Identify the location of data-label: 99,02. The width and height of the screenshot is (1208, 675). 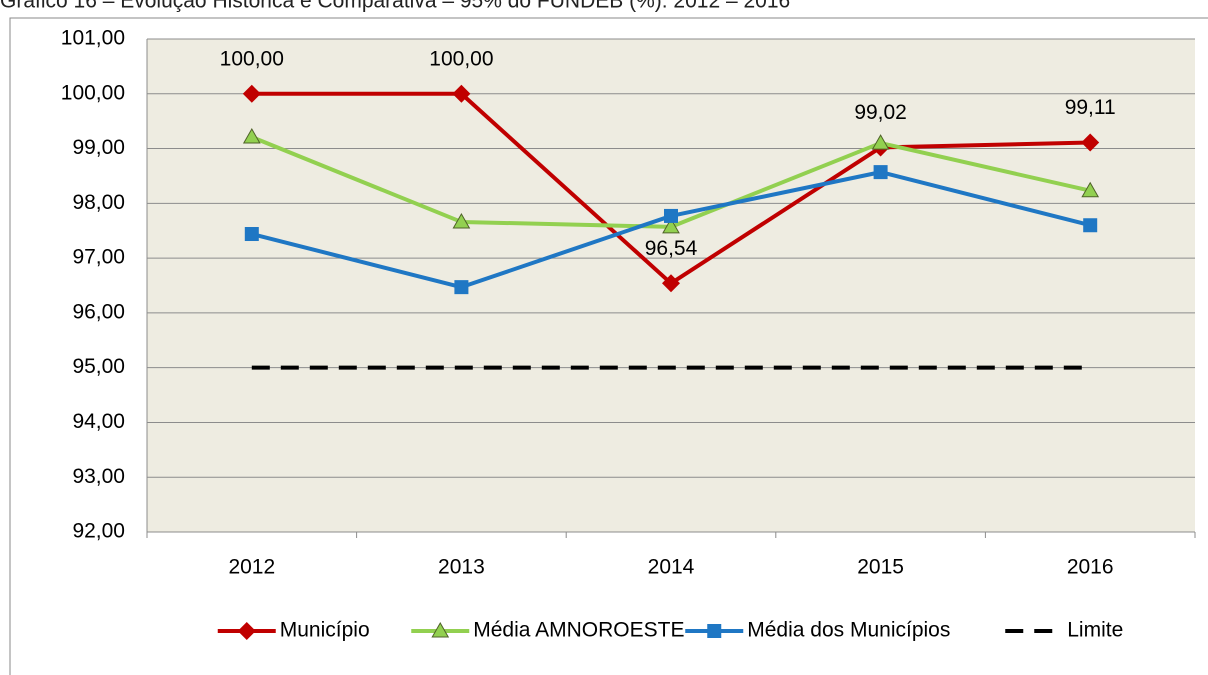
(880, 112).